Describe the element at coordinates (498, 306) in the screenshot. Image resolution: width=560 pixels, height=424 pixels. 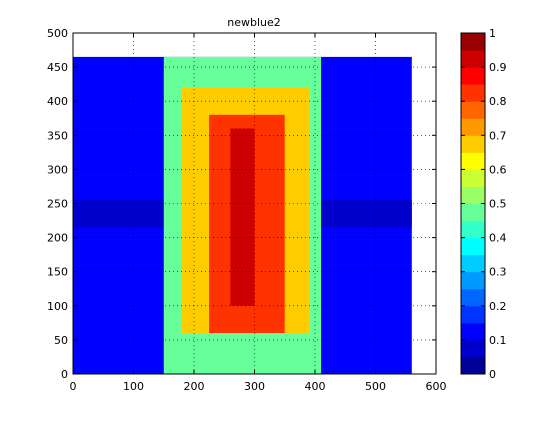
I see `colorbar-tick-label: 0.2` at that location.